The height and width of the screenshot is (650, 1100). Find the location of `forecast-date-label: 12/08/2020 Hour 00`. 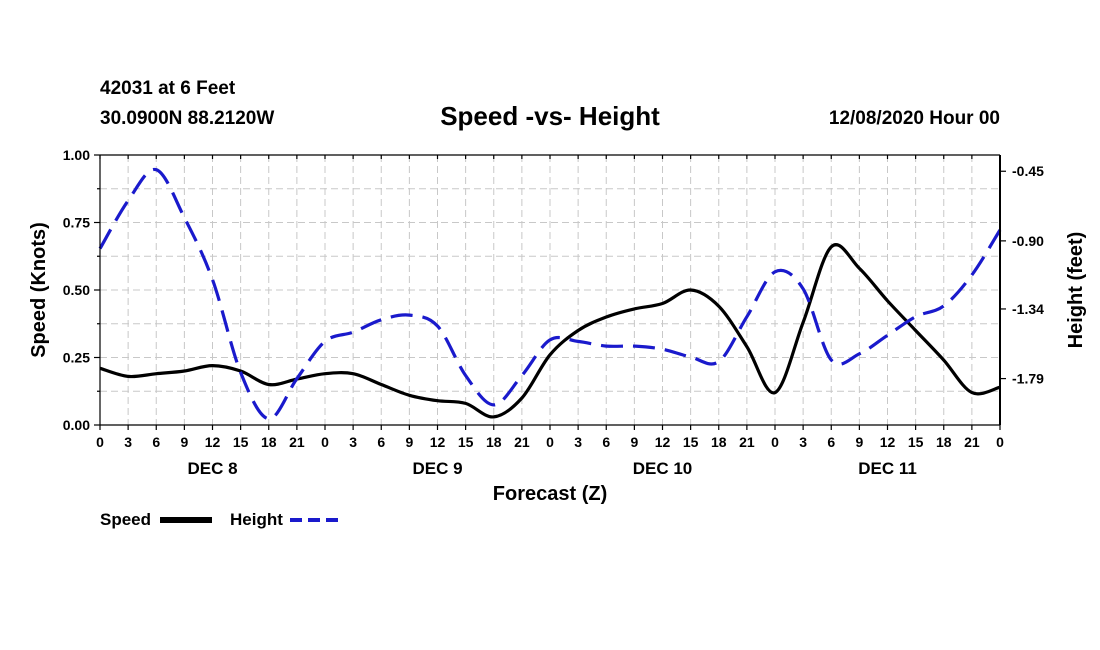

forecast-date-label: 12/08/2020 Hour 00 is located at coordinates (914, 118).